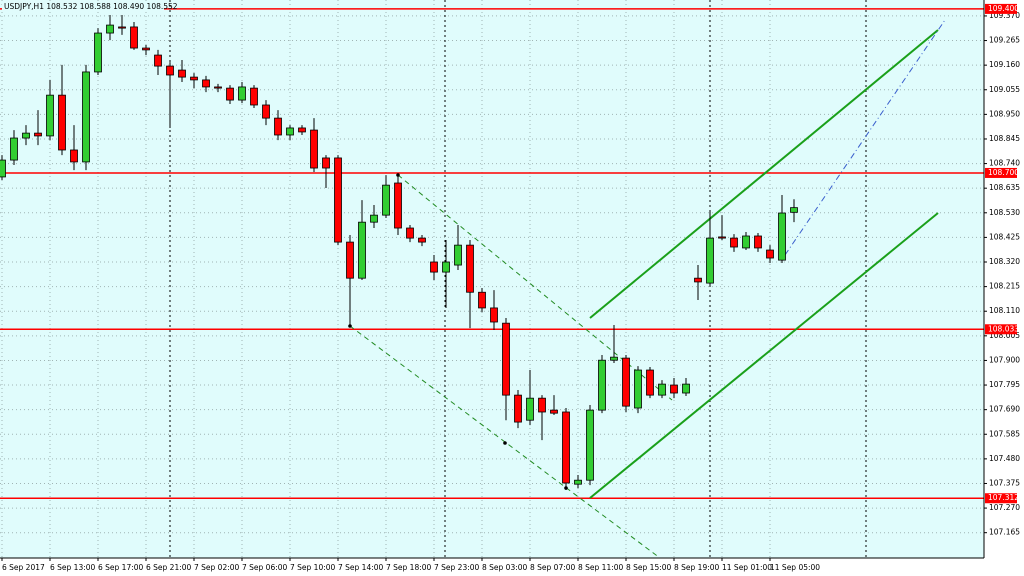 Image resolution: width=1024 pixels, height=576 pixels. Describe the element at coordinates (1004, 310) in the screenshot. I see `y-tick-label: 108.110` at that location.